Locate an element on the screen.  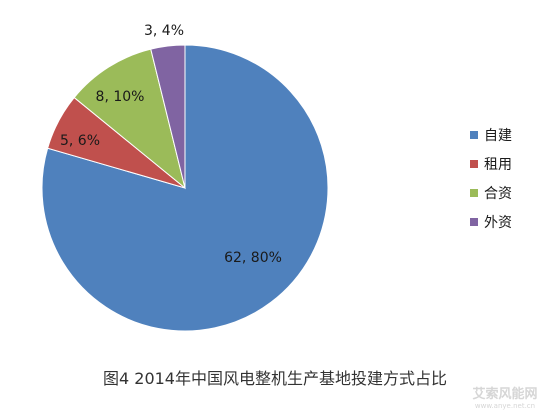
data-label-4: 3, 4% is located at coordinates (164, 31).